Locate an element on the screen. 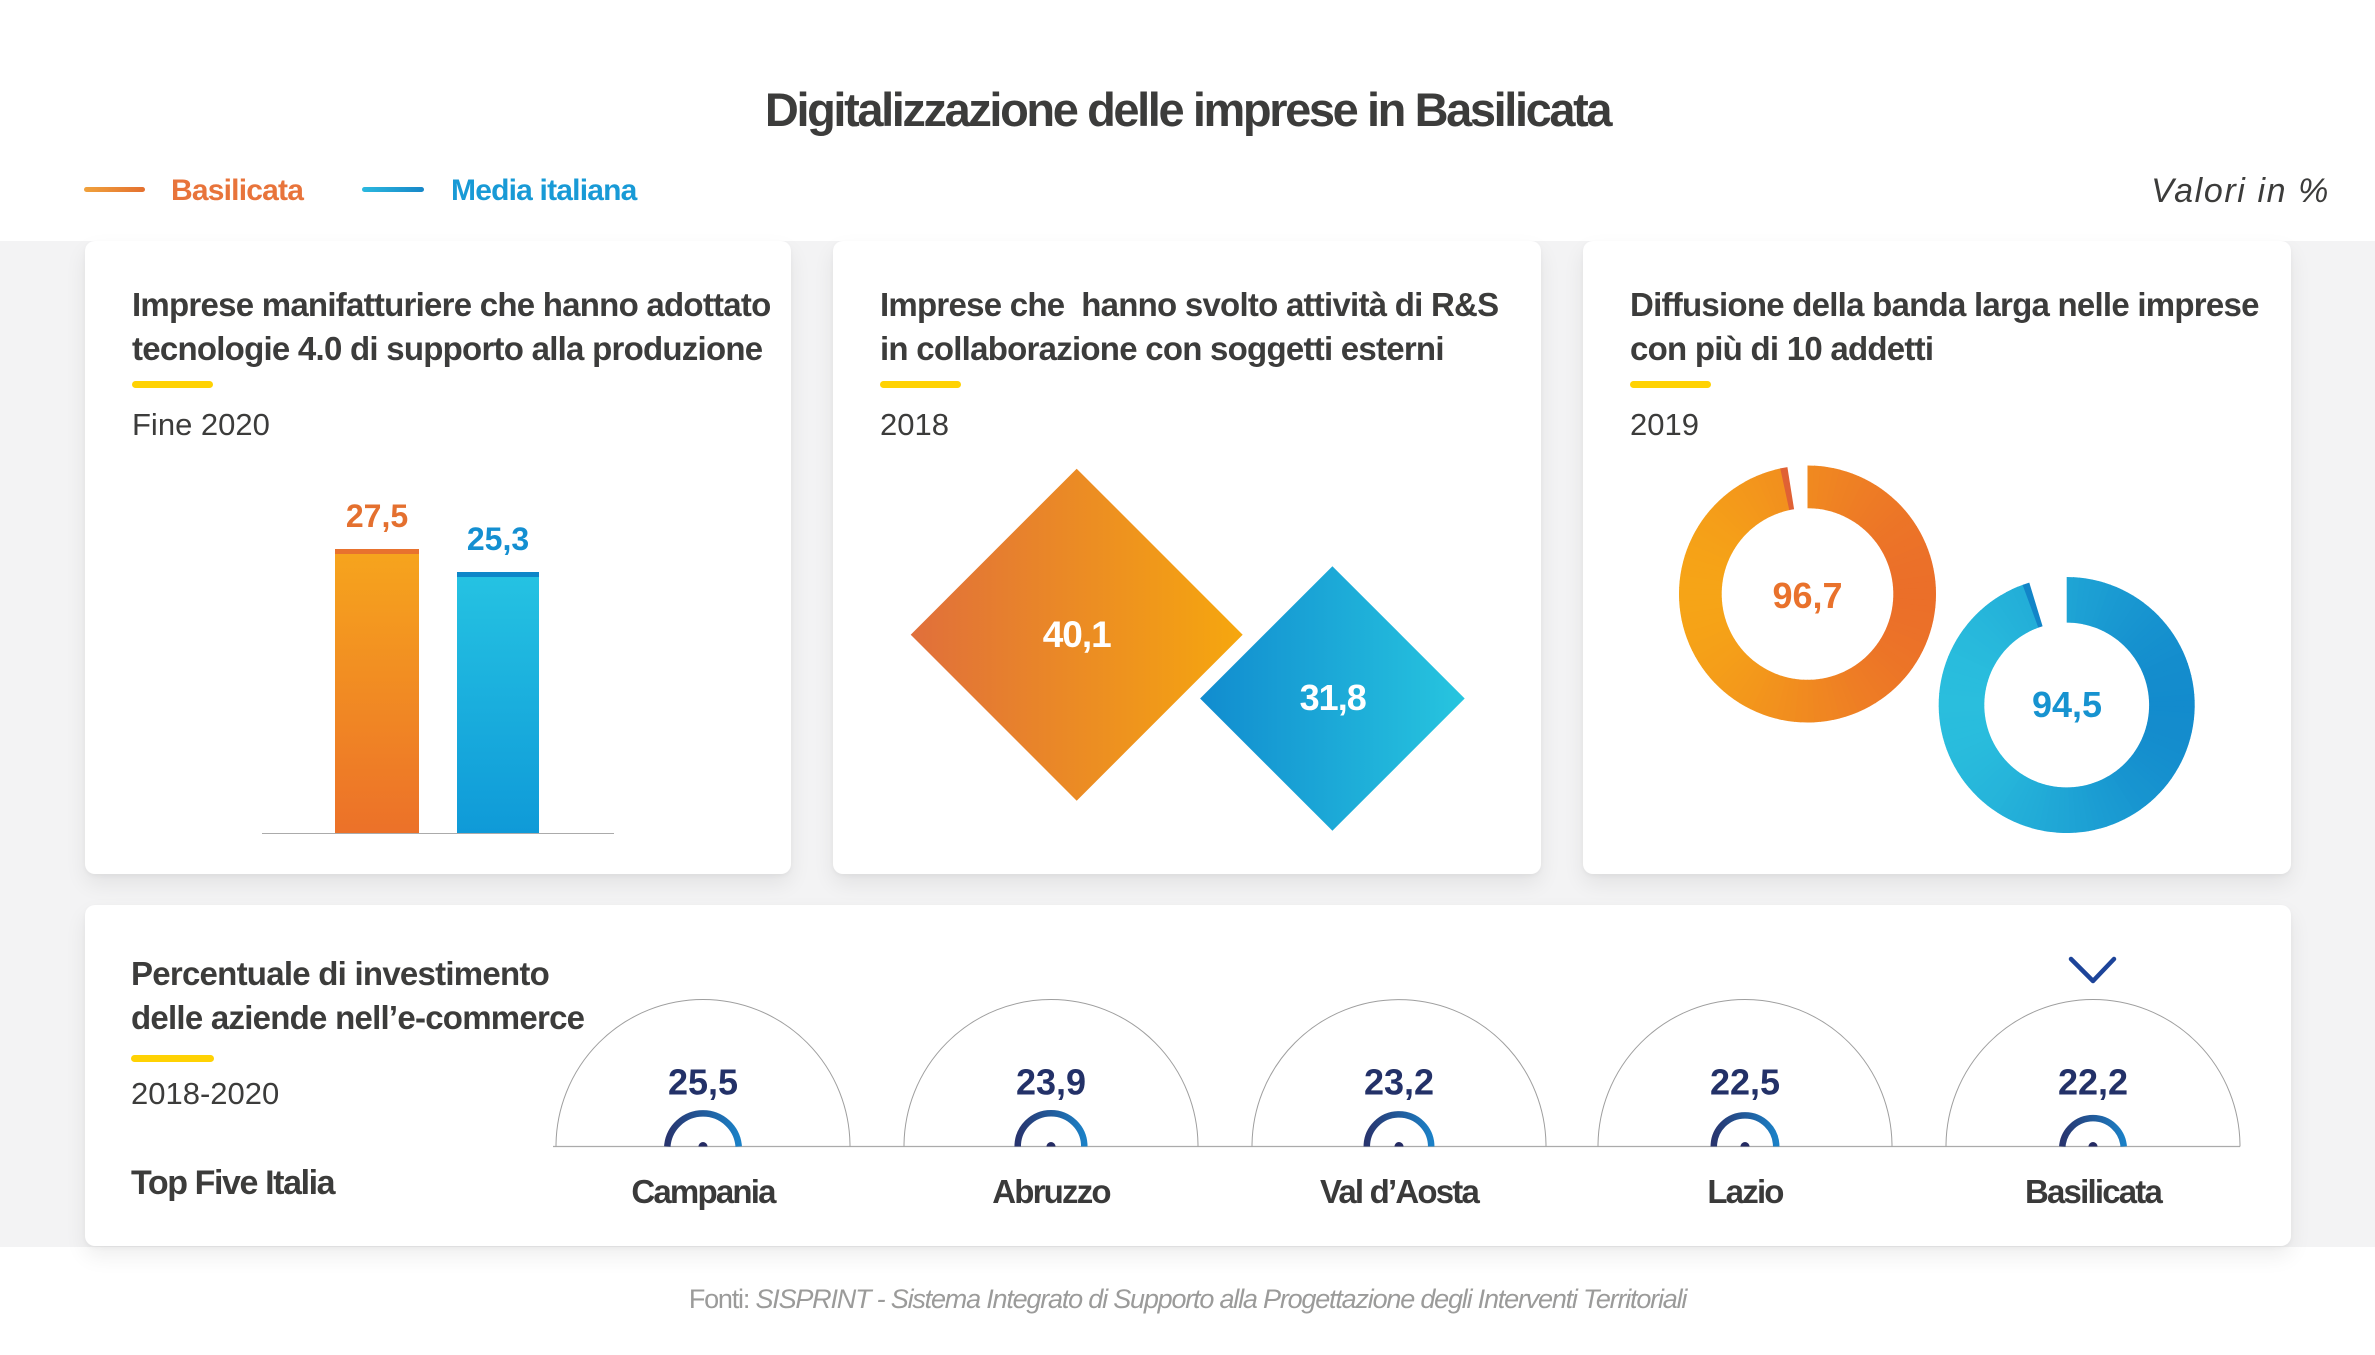 The width and height of the screenshot is (2375, 1355). svg-text: 23,2 is located at coordinates (1399, 1081).